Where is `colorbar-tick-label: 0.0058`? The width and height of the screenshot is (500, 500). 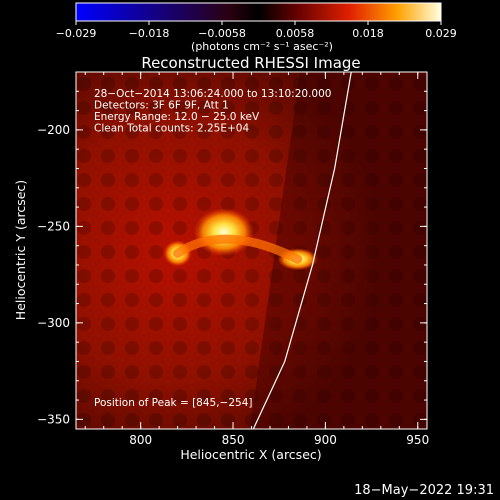 colorbar-tick-label: 0.0058 is located at coordinates (295, 33).